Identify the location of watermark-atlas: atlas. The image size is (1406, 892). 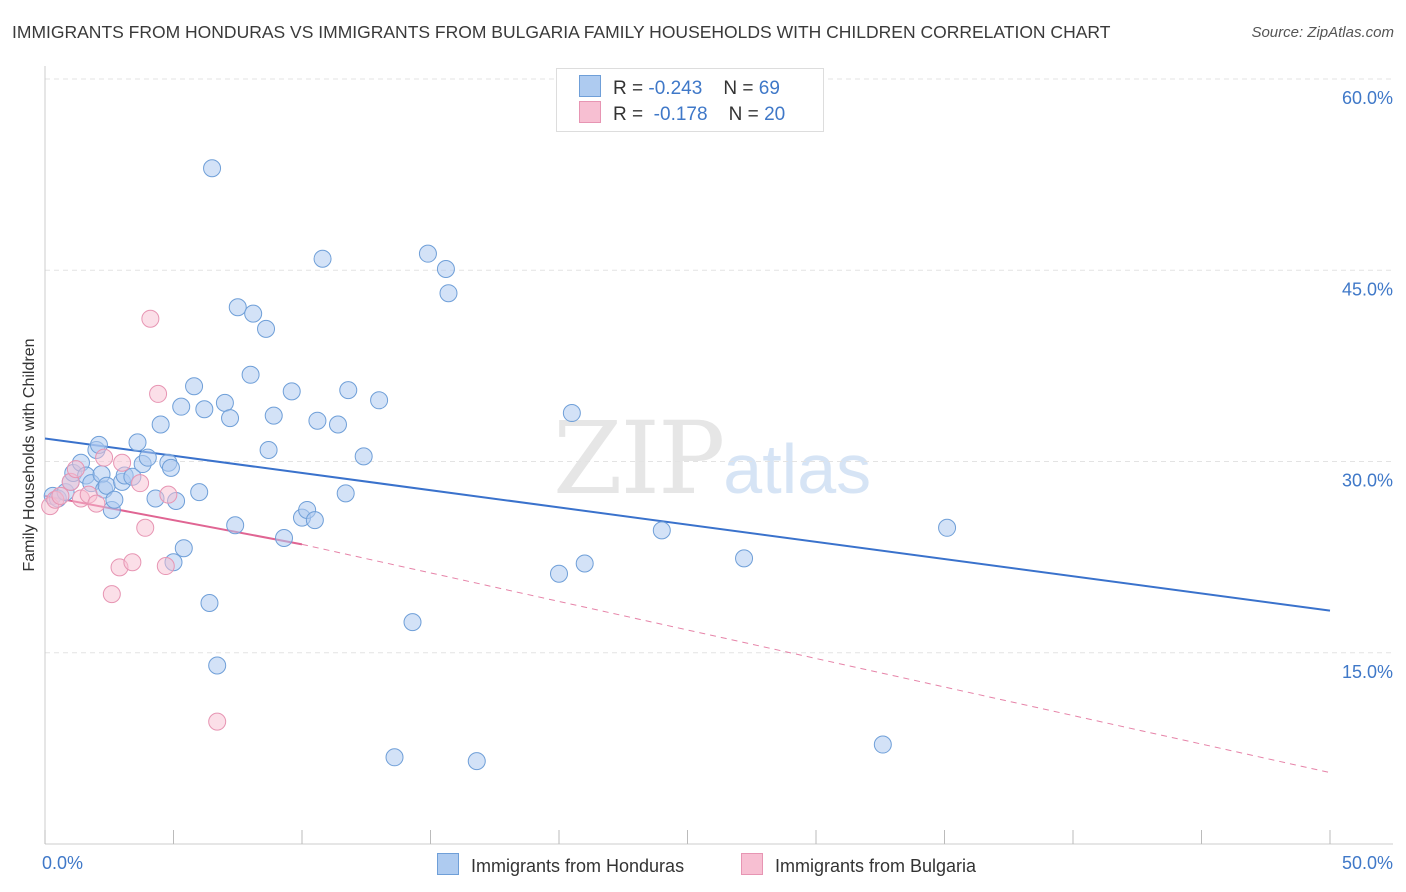
(797, 469).